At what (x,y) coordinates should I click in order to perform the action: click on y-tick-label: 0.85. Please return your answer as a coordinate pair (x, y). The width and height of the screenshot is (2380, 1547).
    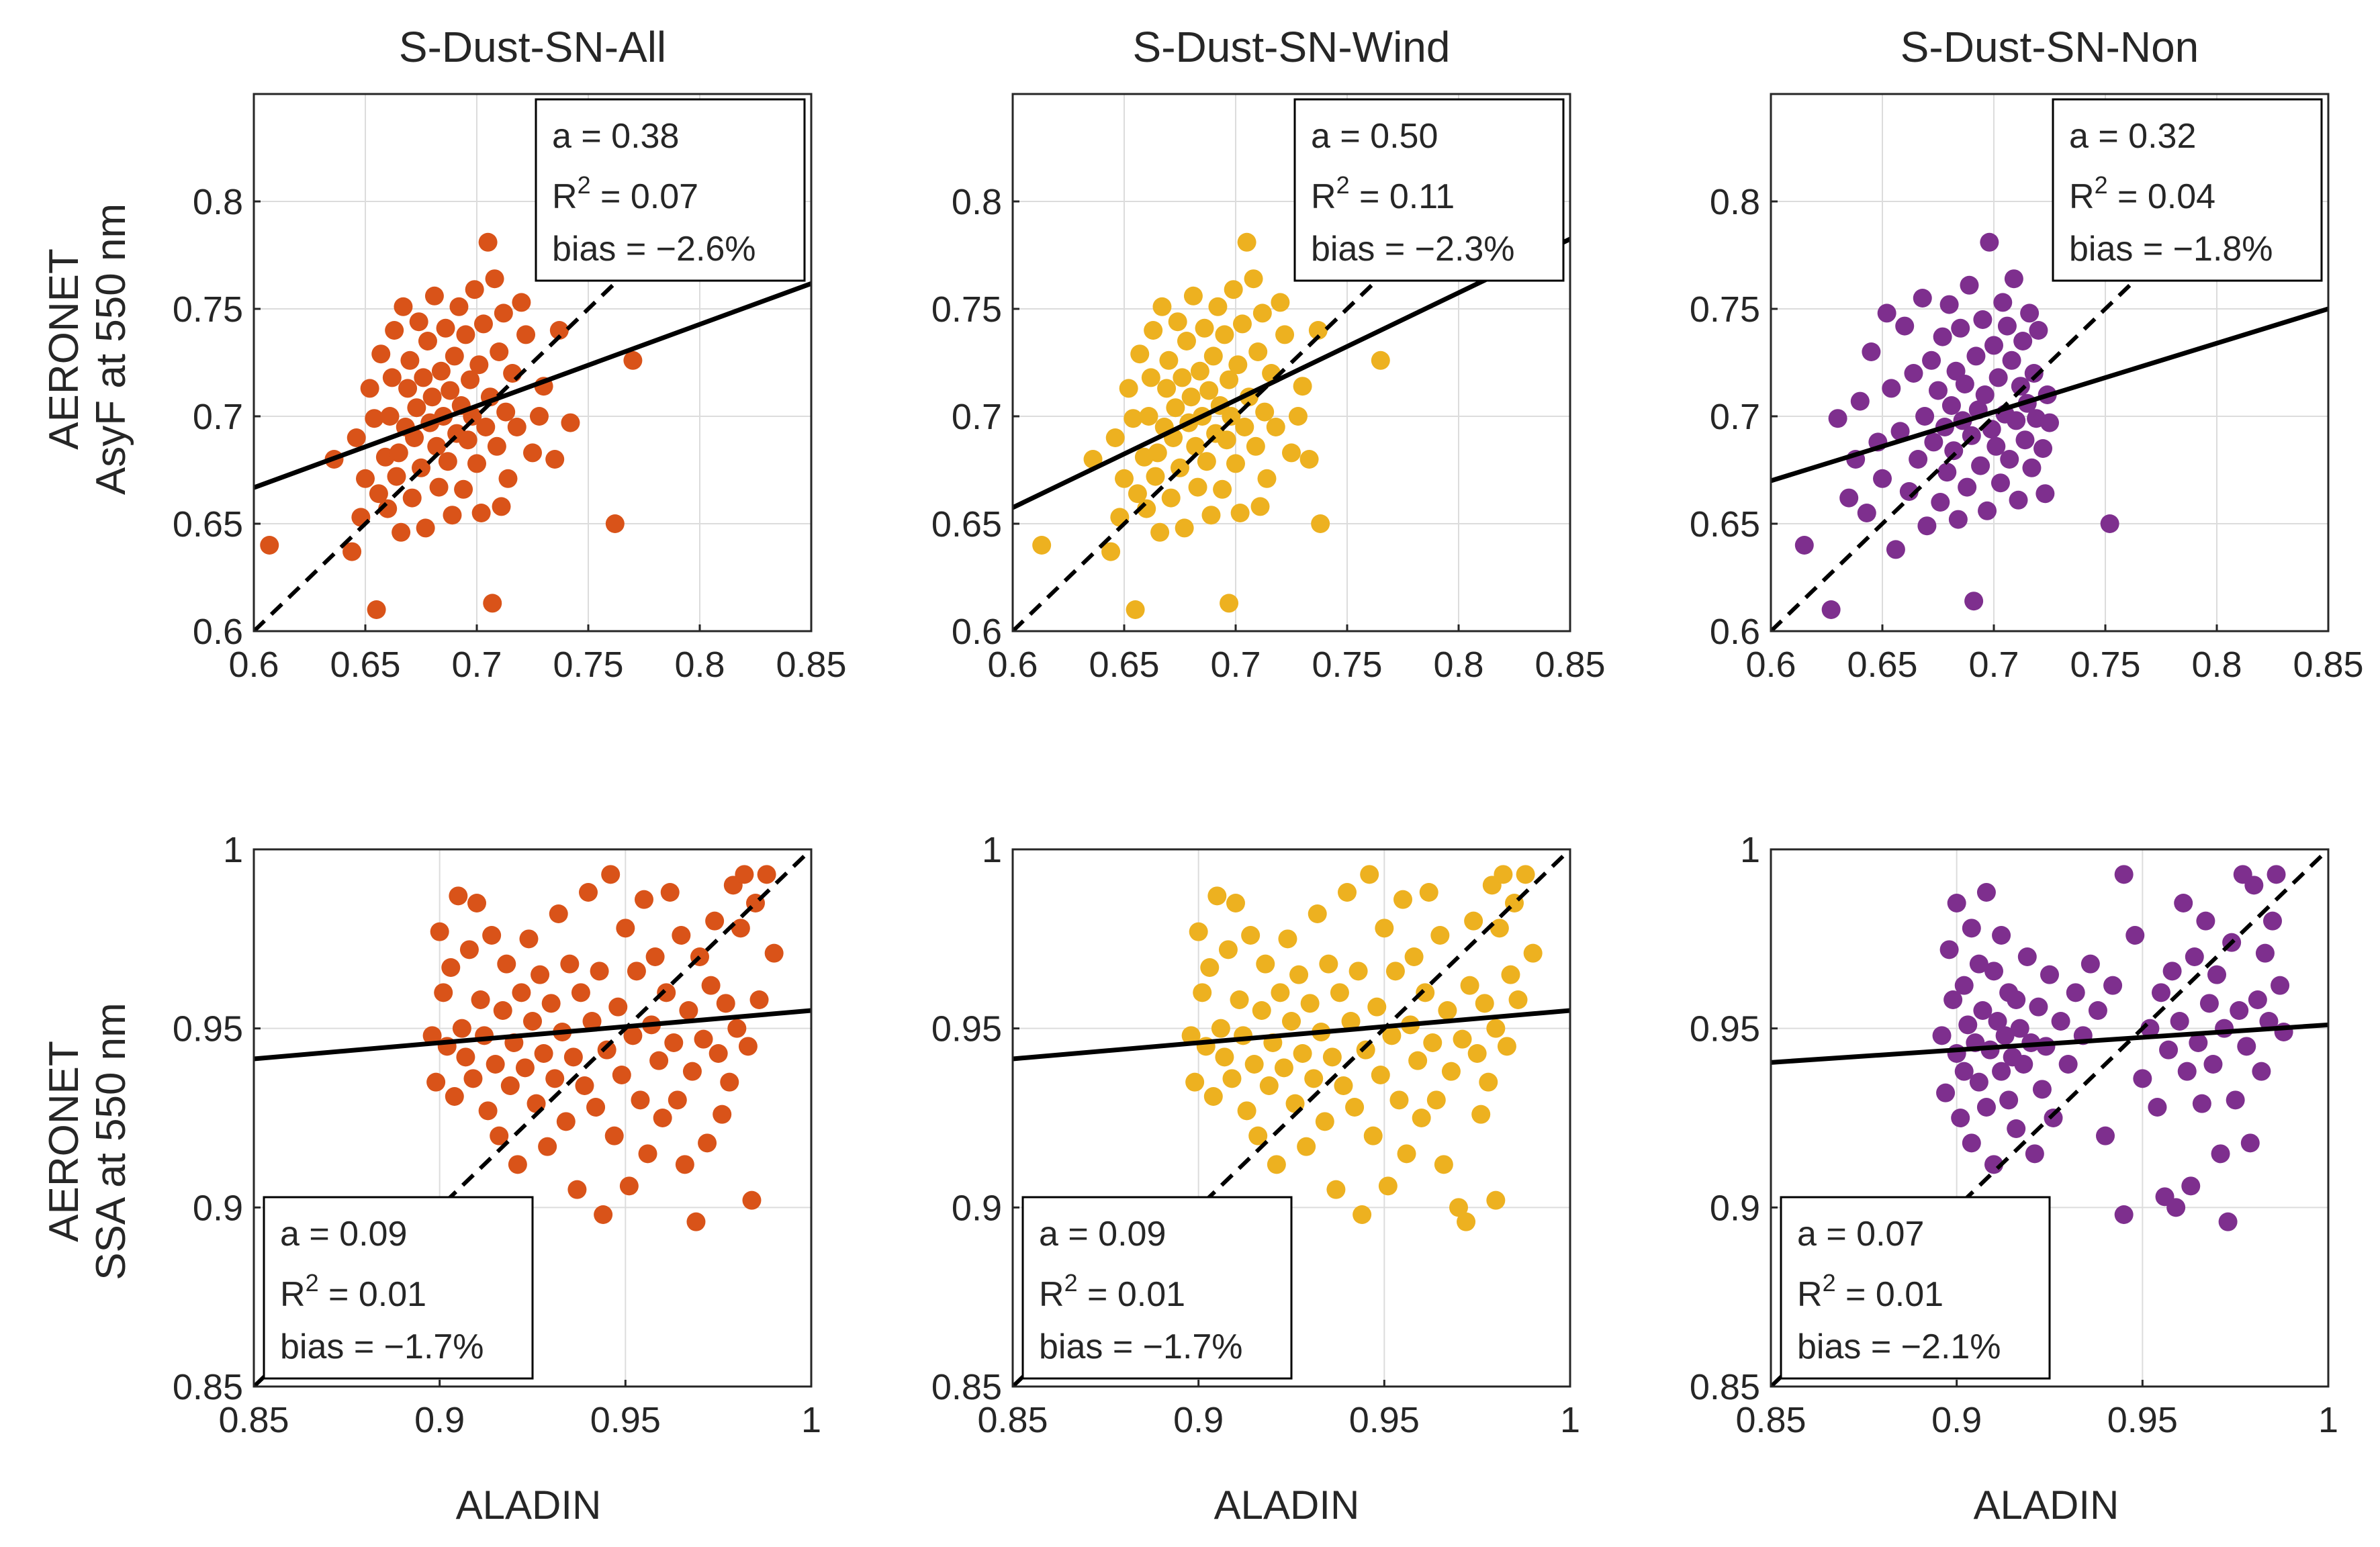
    Looking at the image, I should click on (1725, 1387).